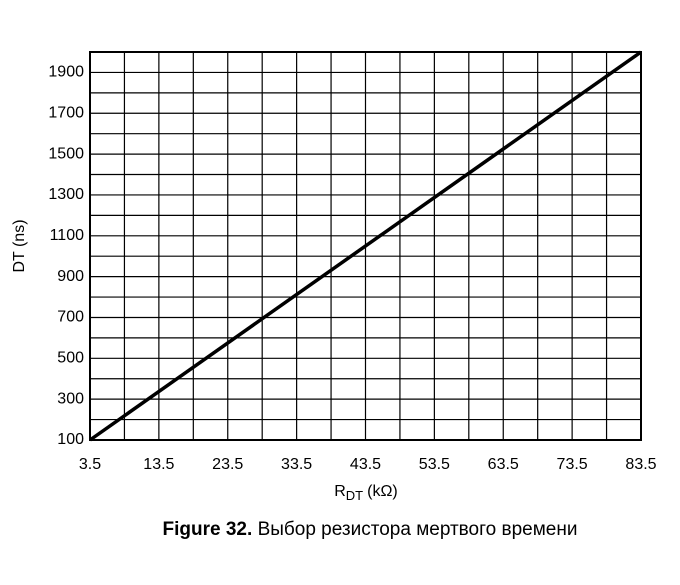 The width and height of the screenshot is (680, 585). I want to click on x-tick-label: 23.5, so click(227, 464).